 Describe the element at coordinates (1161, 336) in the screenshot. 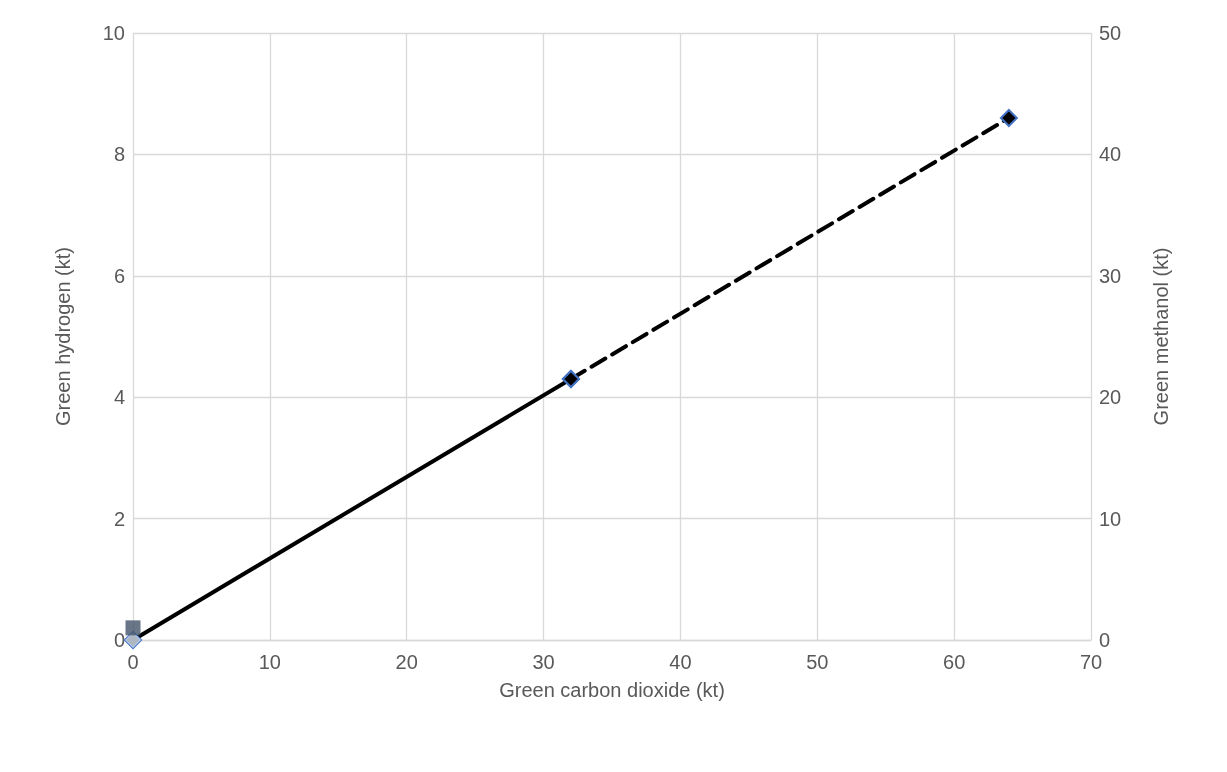

I see `y2-axis-title: Green methanol (kt)` at that location.